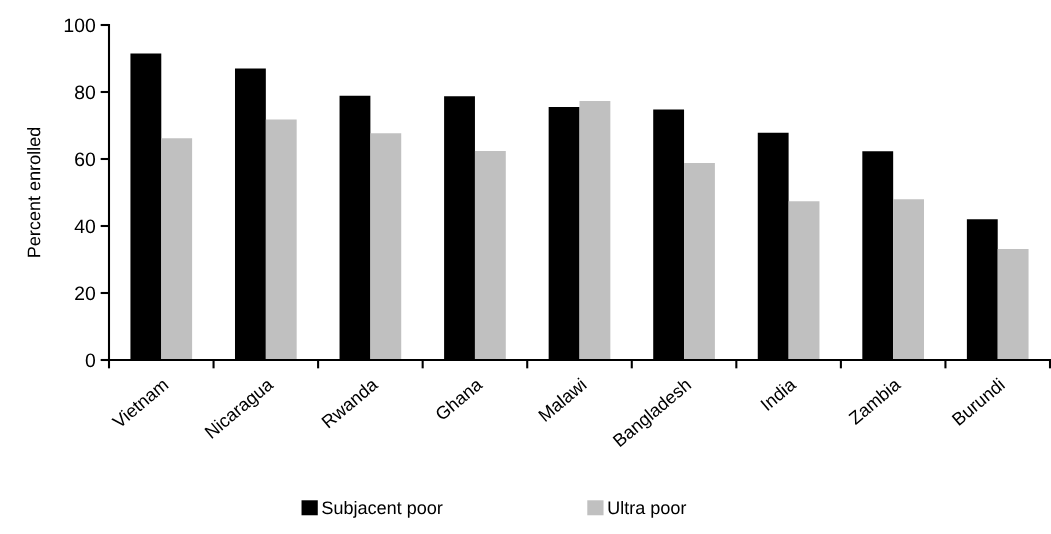  I want to click on y-tick-label: 40, so click(85, 226).